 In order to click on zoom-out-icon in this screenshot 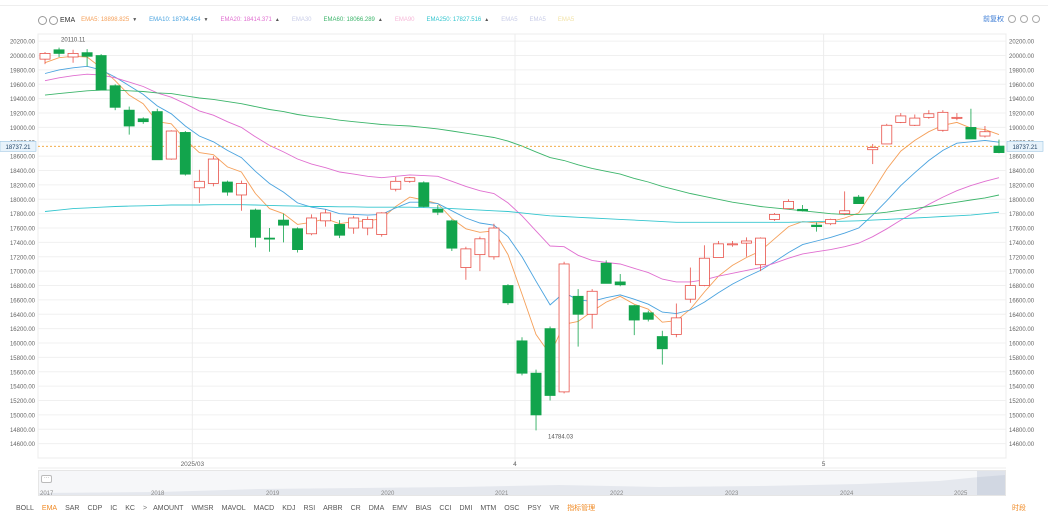, I will do `click(1036, 19)`.